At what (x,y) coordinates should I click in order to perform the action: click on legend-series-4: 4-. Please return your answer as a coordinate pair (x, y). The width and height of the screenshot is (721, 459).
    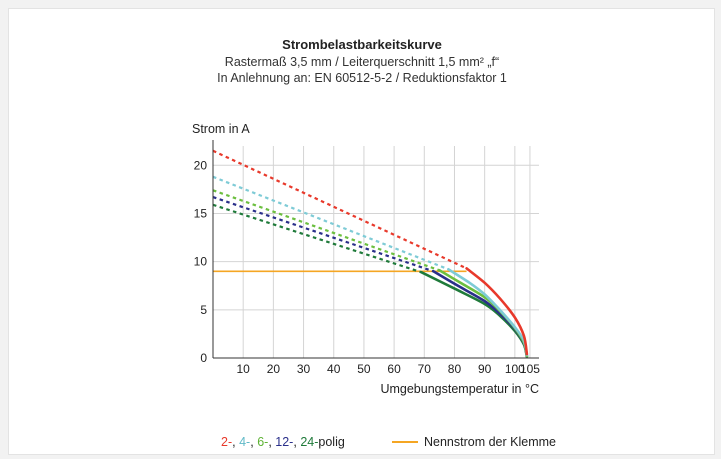
    Looking at the image, I should click on (245, 442).